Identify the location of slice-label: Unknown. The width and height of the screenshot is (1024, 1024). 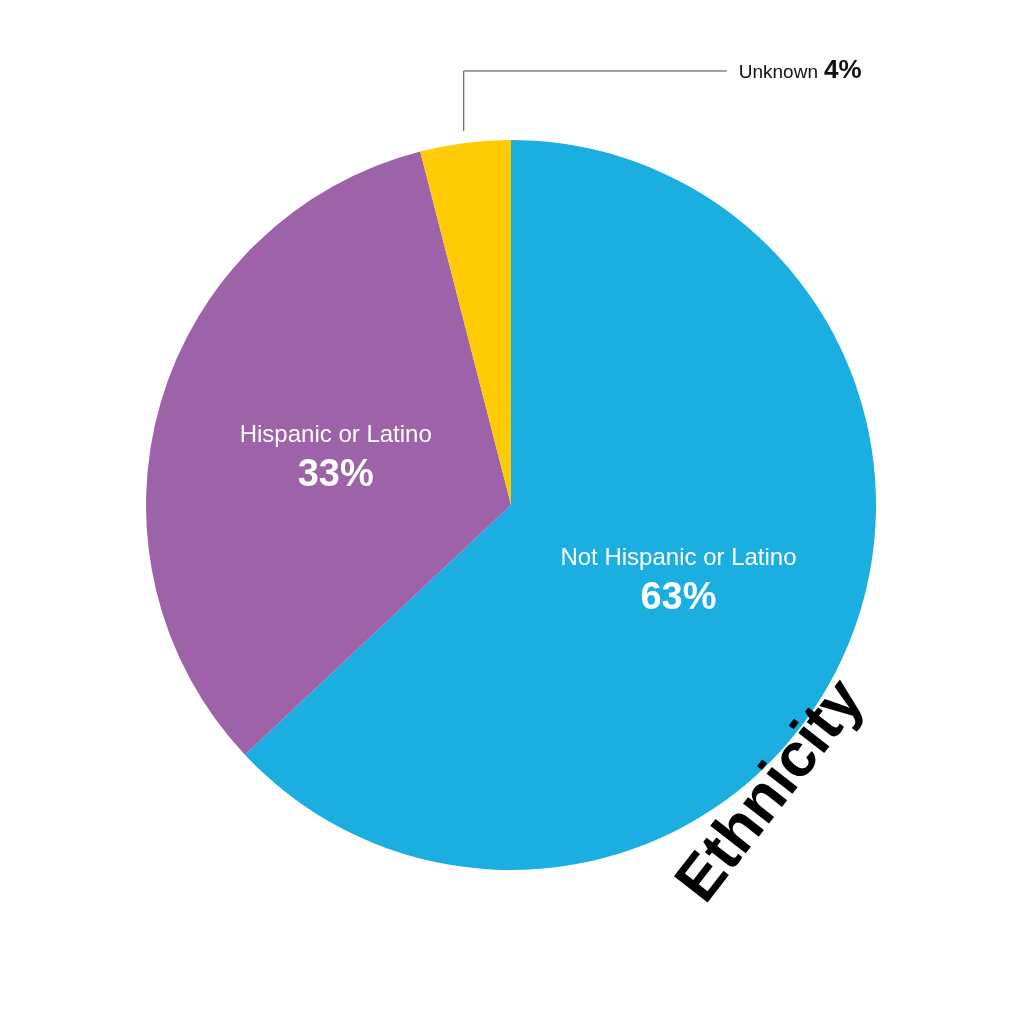
(778, 72).